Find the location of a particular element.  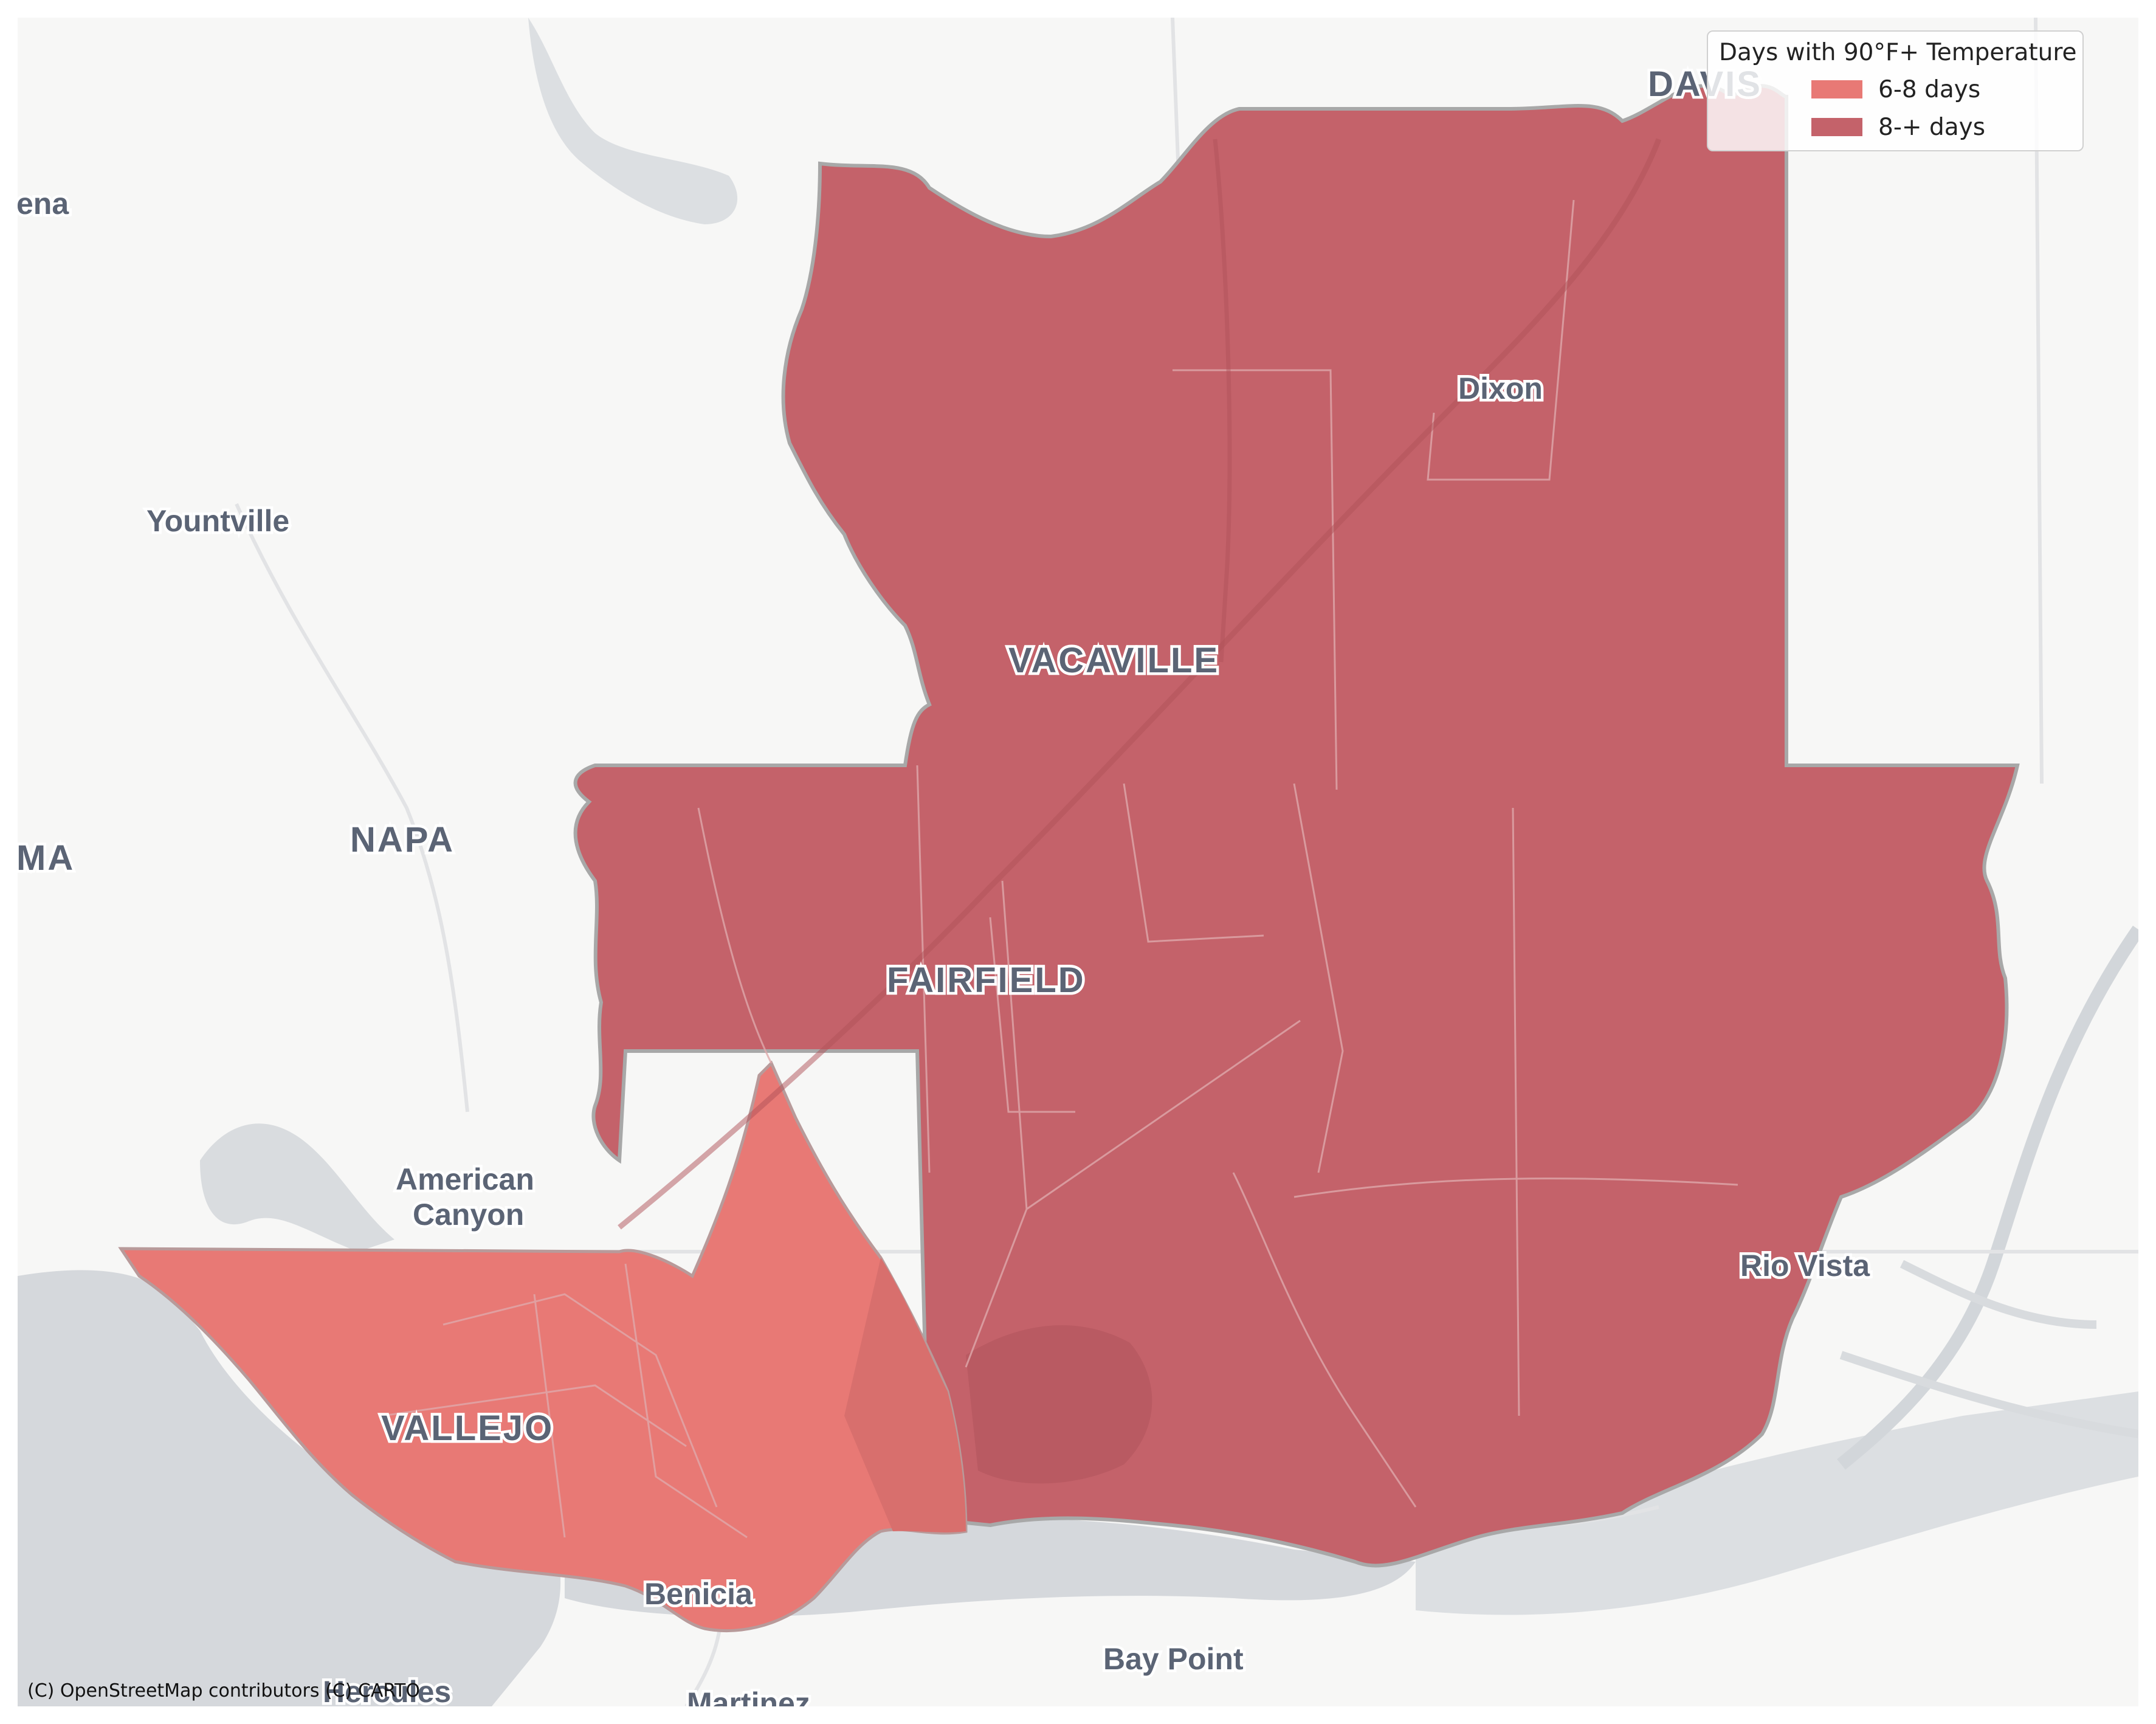

legend-swatch-high is located at coordinates (1836, 127).